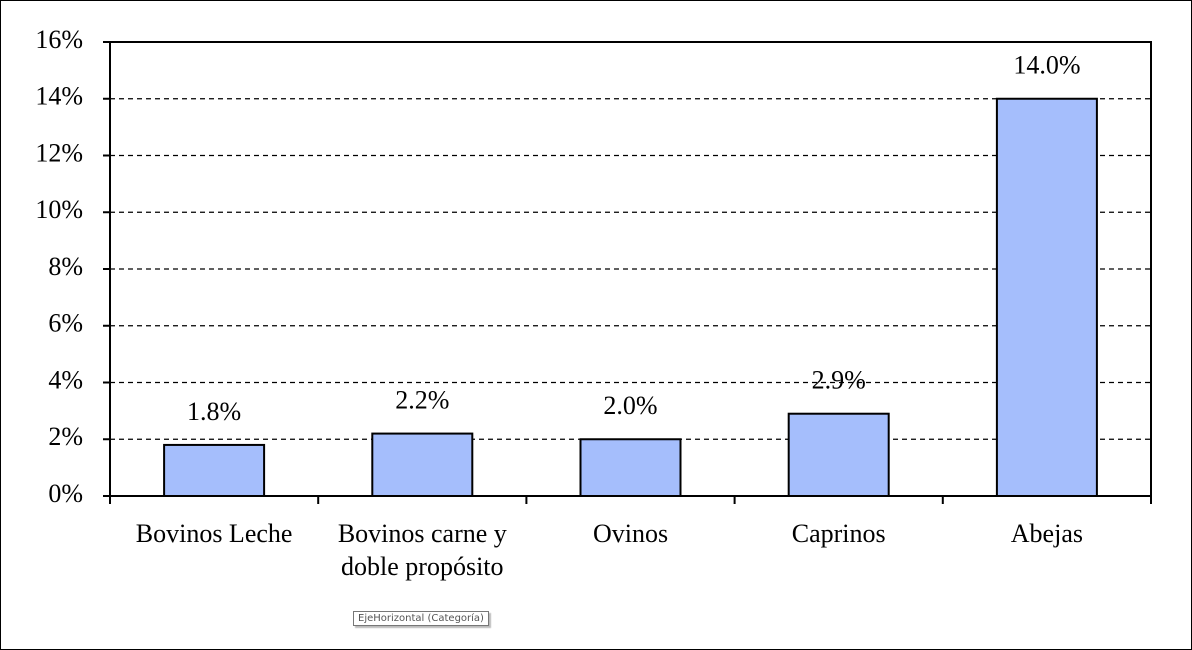 This screenshot has width=1192, height=650. I want to click on y-tick-label: 16%, so click(59, 39).